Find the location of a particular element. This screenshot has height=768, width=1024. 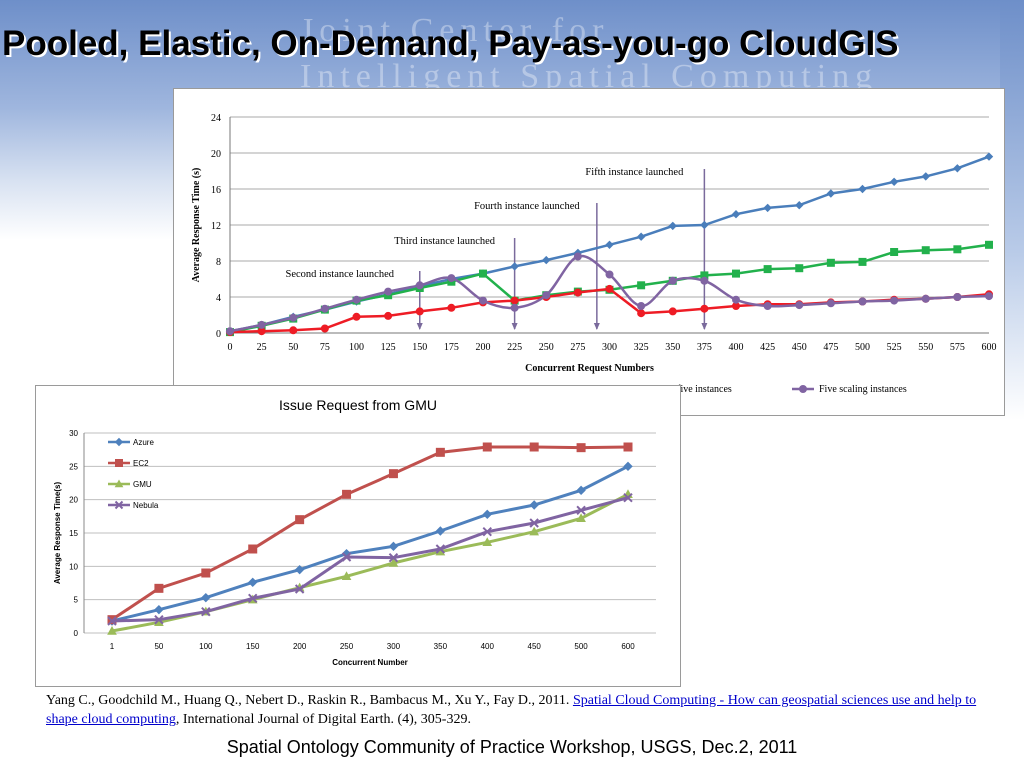

y-tick-label: 0 is located at coordinates (218, 334).